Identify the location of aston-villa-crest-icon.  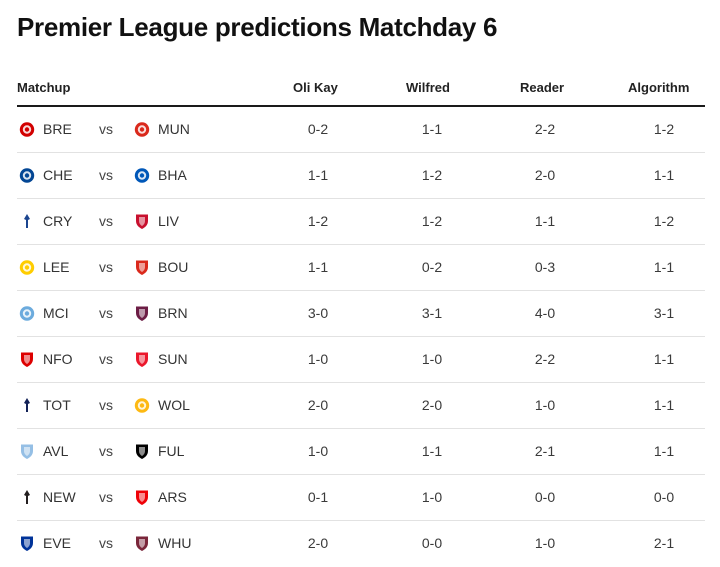
(27, 451).